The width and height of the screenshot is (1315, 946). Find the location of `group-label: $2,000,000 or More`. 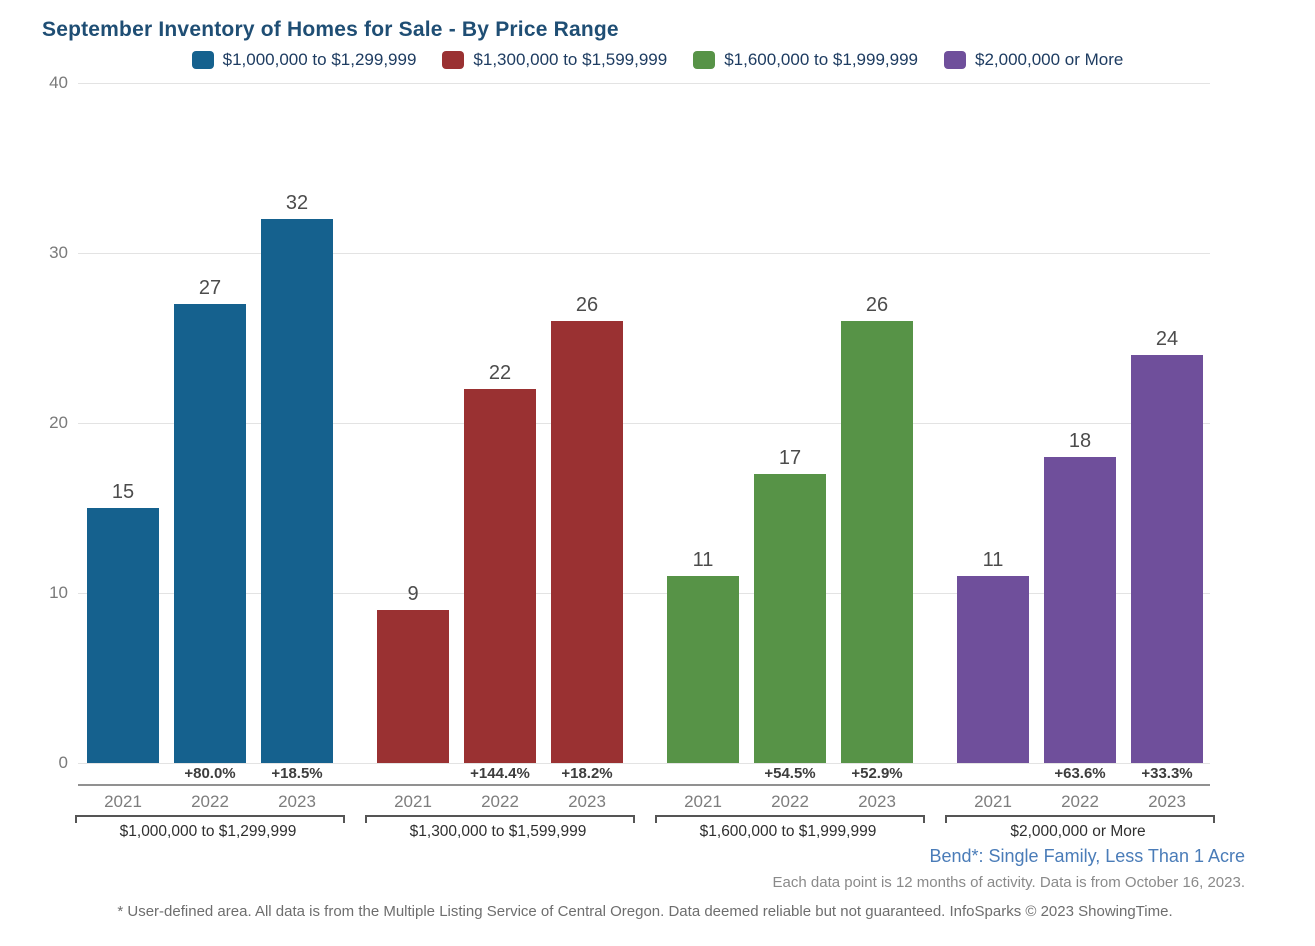

group-label: $2,000,000 or More is located at coordinates (1078, 831).